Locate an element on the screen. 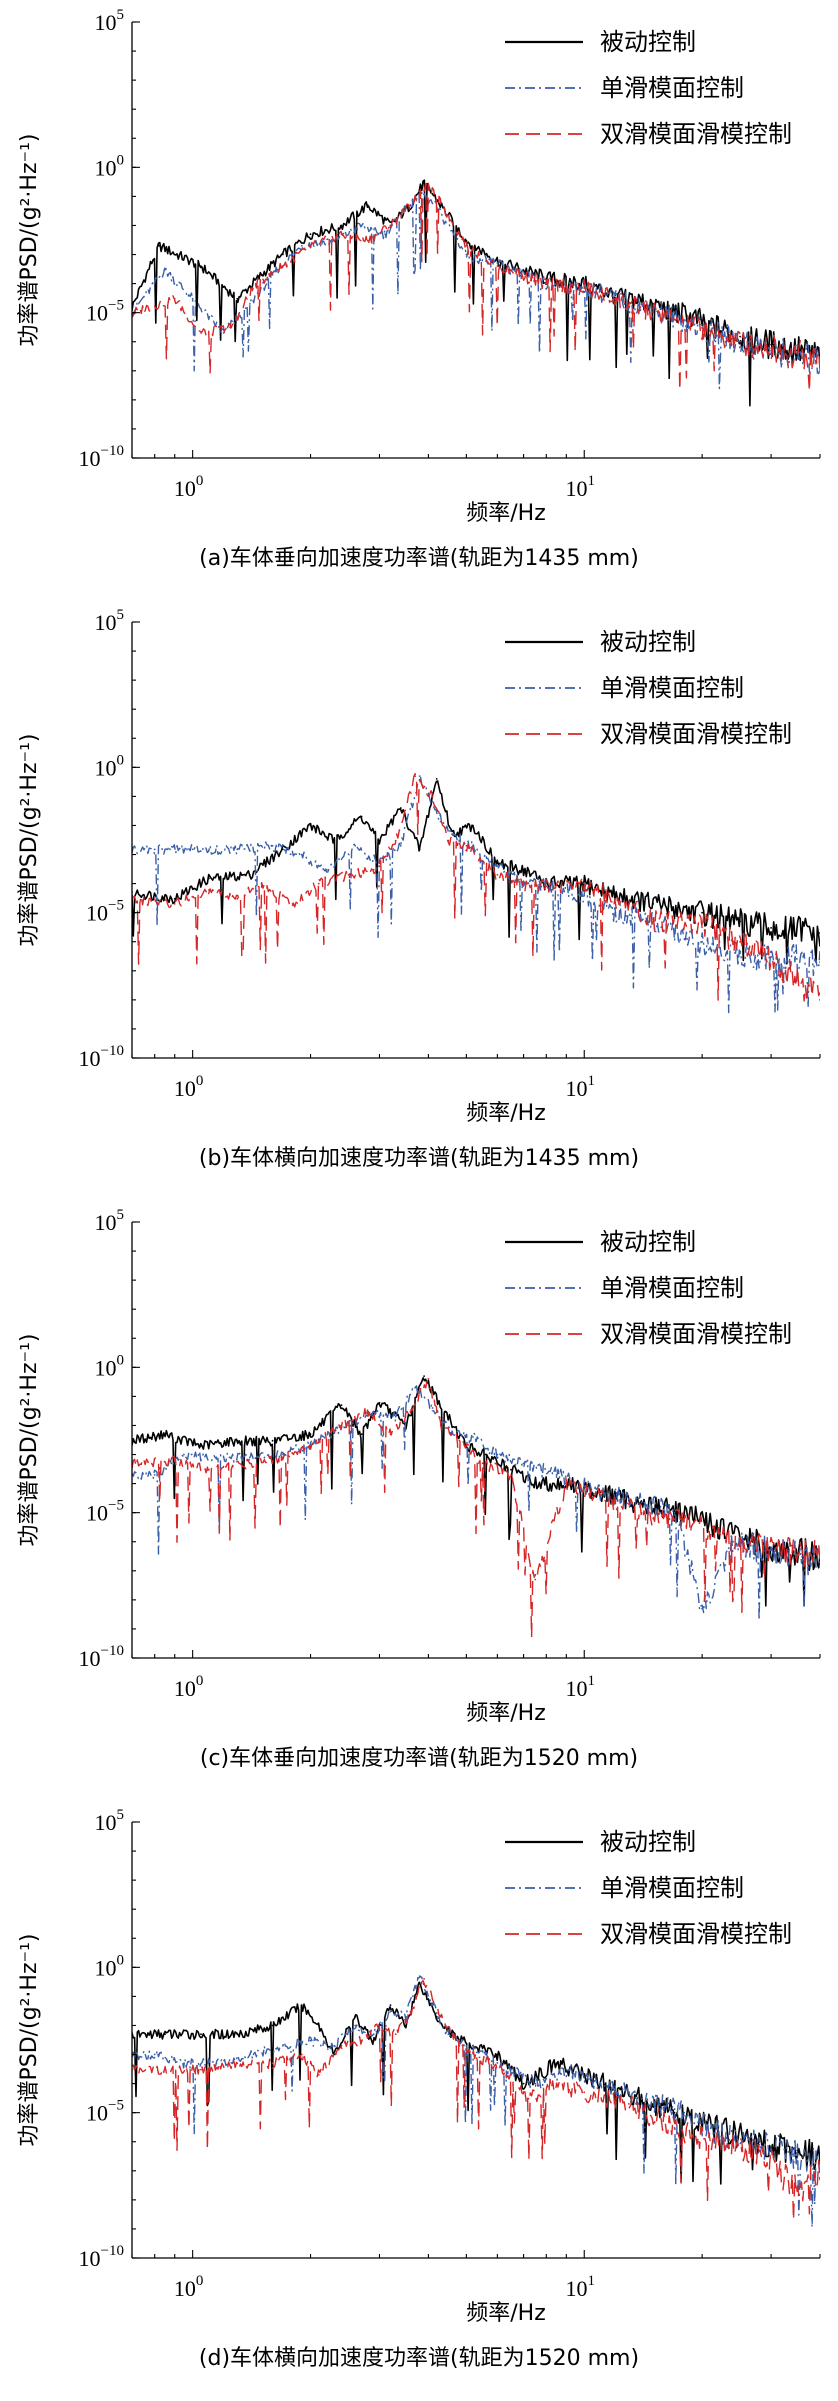 This screenshot has height=2401, width=838. legend-label: 双滑模面滑模控制 is located at coordinates (696, 1334).